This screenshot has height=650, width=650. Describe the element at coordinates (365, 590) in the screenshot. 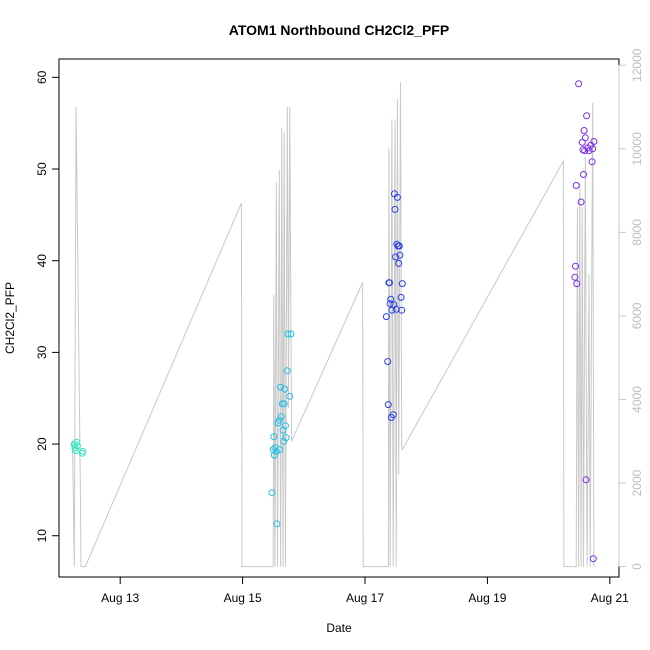

I see `x-axis: Aug 13 Aug 15 Aug 17 Aug 19 Aug 21` at that location.